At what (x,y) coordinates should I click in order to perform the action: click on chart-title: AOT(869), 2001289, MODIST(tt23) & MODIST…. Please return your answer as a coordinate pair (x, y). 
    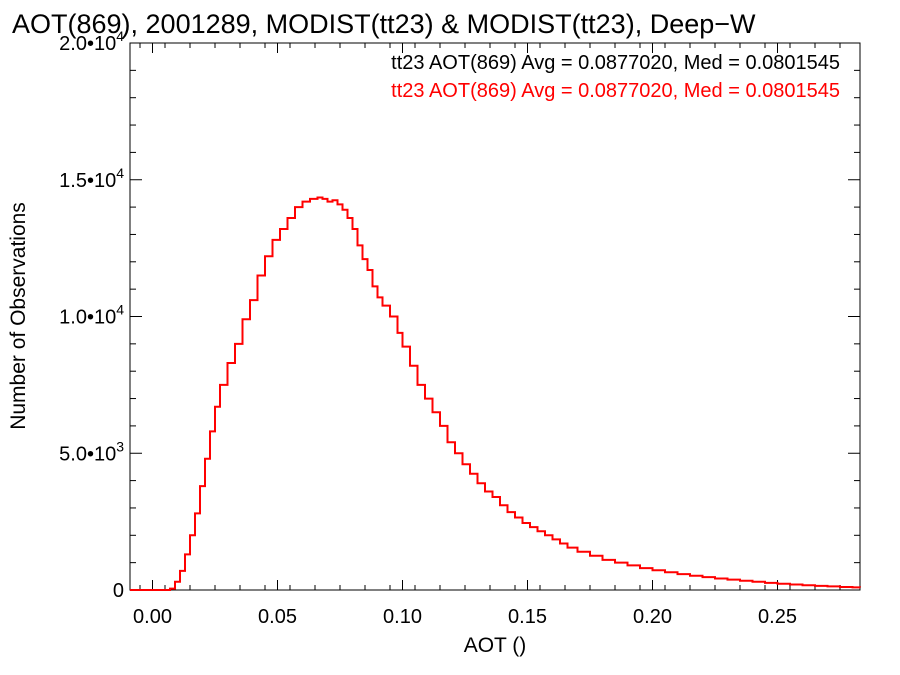
    Looking at the image, I should click on (384, 24).